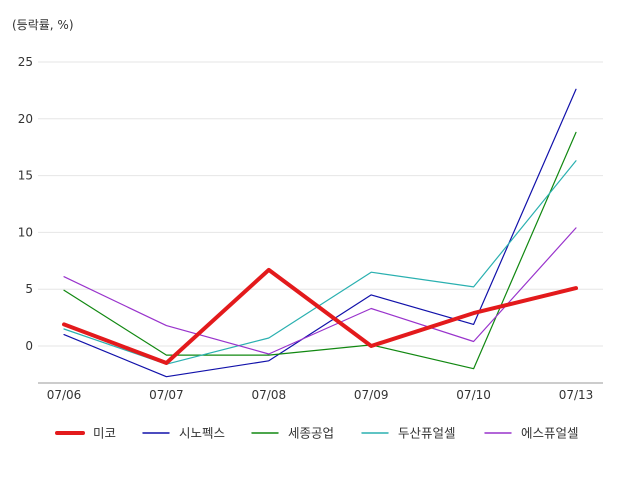  Describe the element at coordinates (25, 232) in the screenshot. I see `y-tick-label: 10` at that location.